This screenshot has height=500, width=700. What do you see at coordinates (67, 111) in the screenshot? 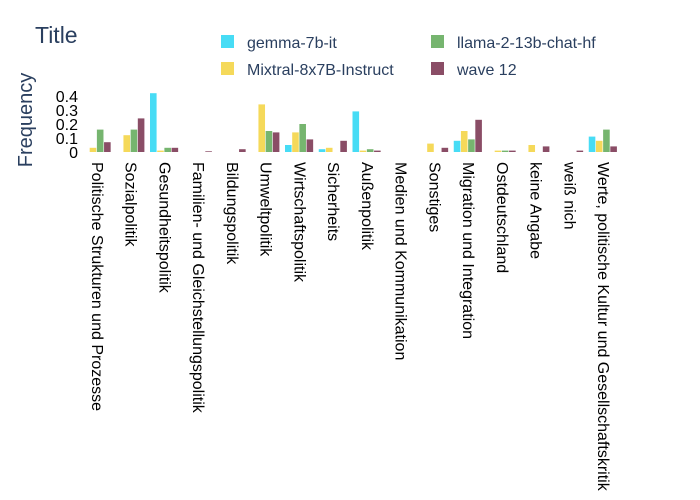
I see `y-tick-label: 0.3` at bounding box center [67, 111].